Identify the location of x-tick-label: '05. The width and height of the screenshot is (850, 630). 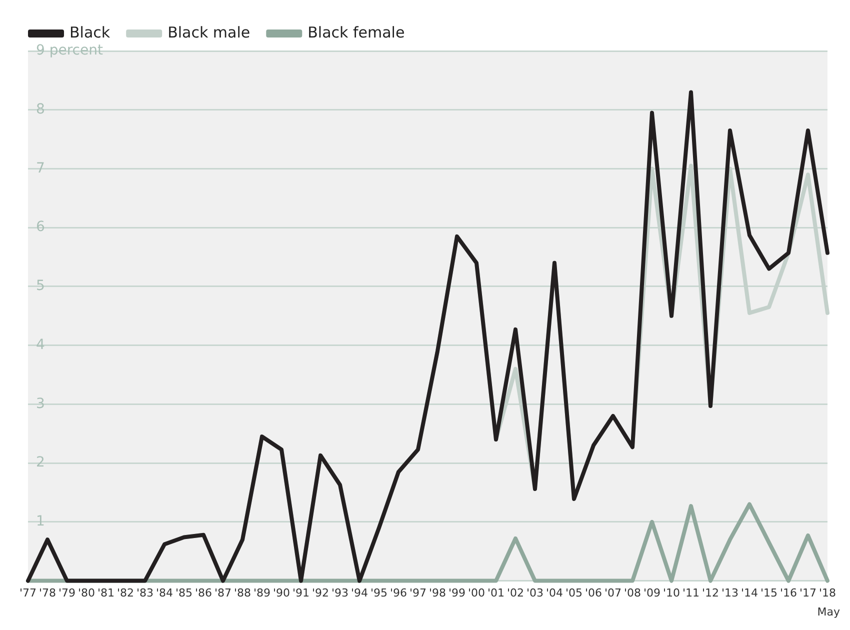
(574, 593).